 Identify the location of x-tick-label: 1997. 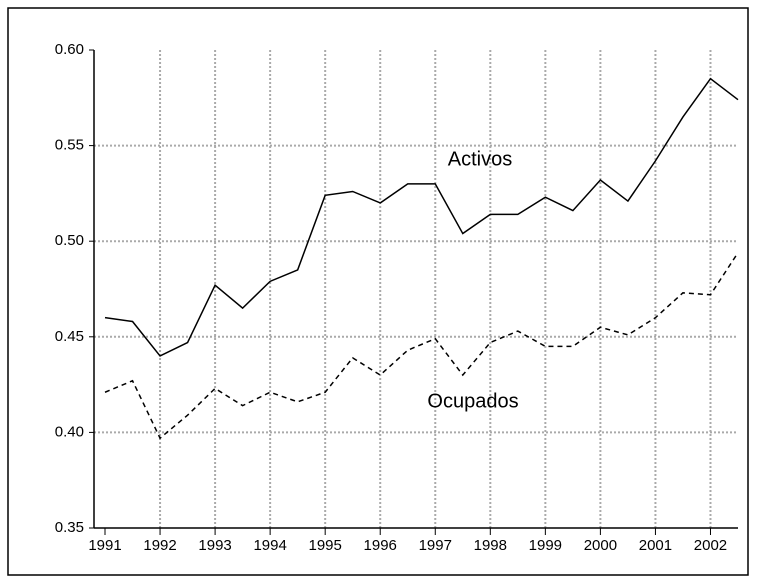
(435, 545).